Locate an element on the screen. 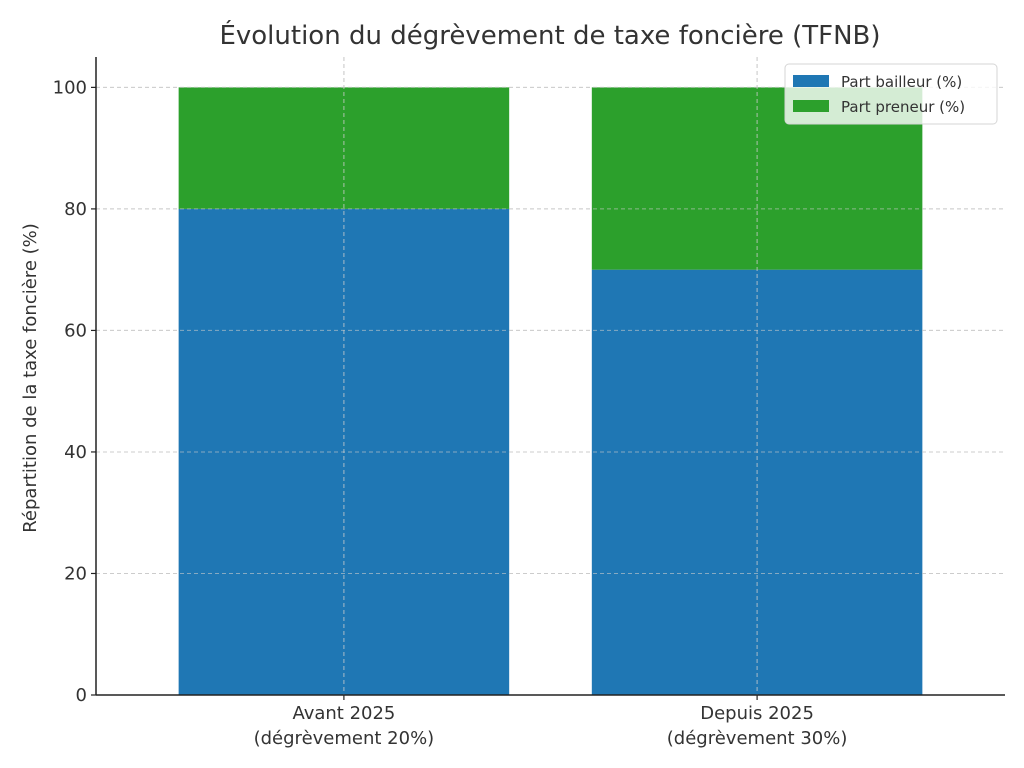  legend-box is located at coordinates (891, 94).